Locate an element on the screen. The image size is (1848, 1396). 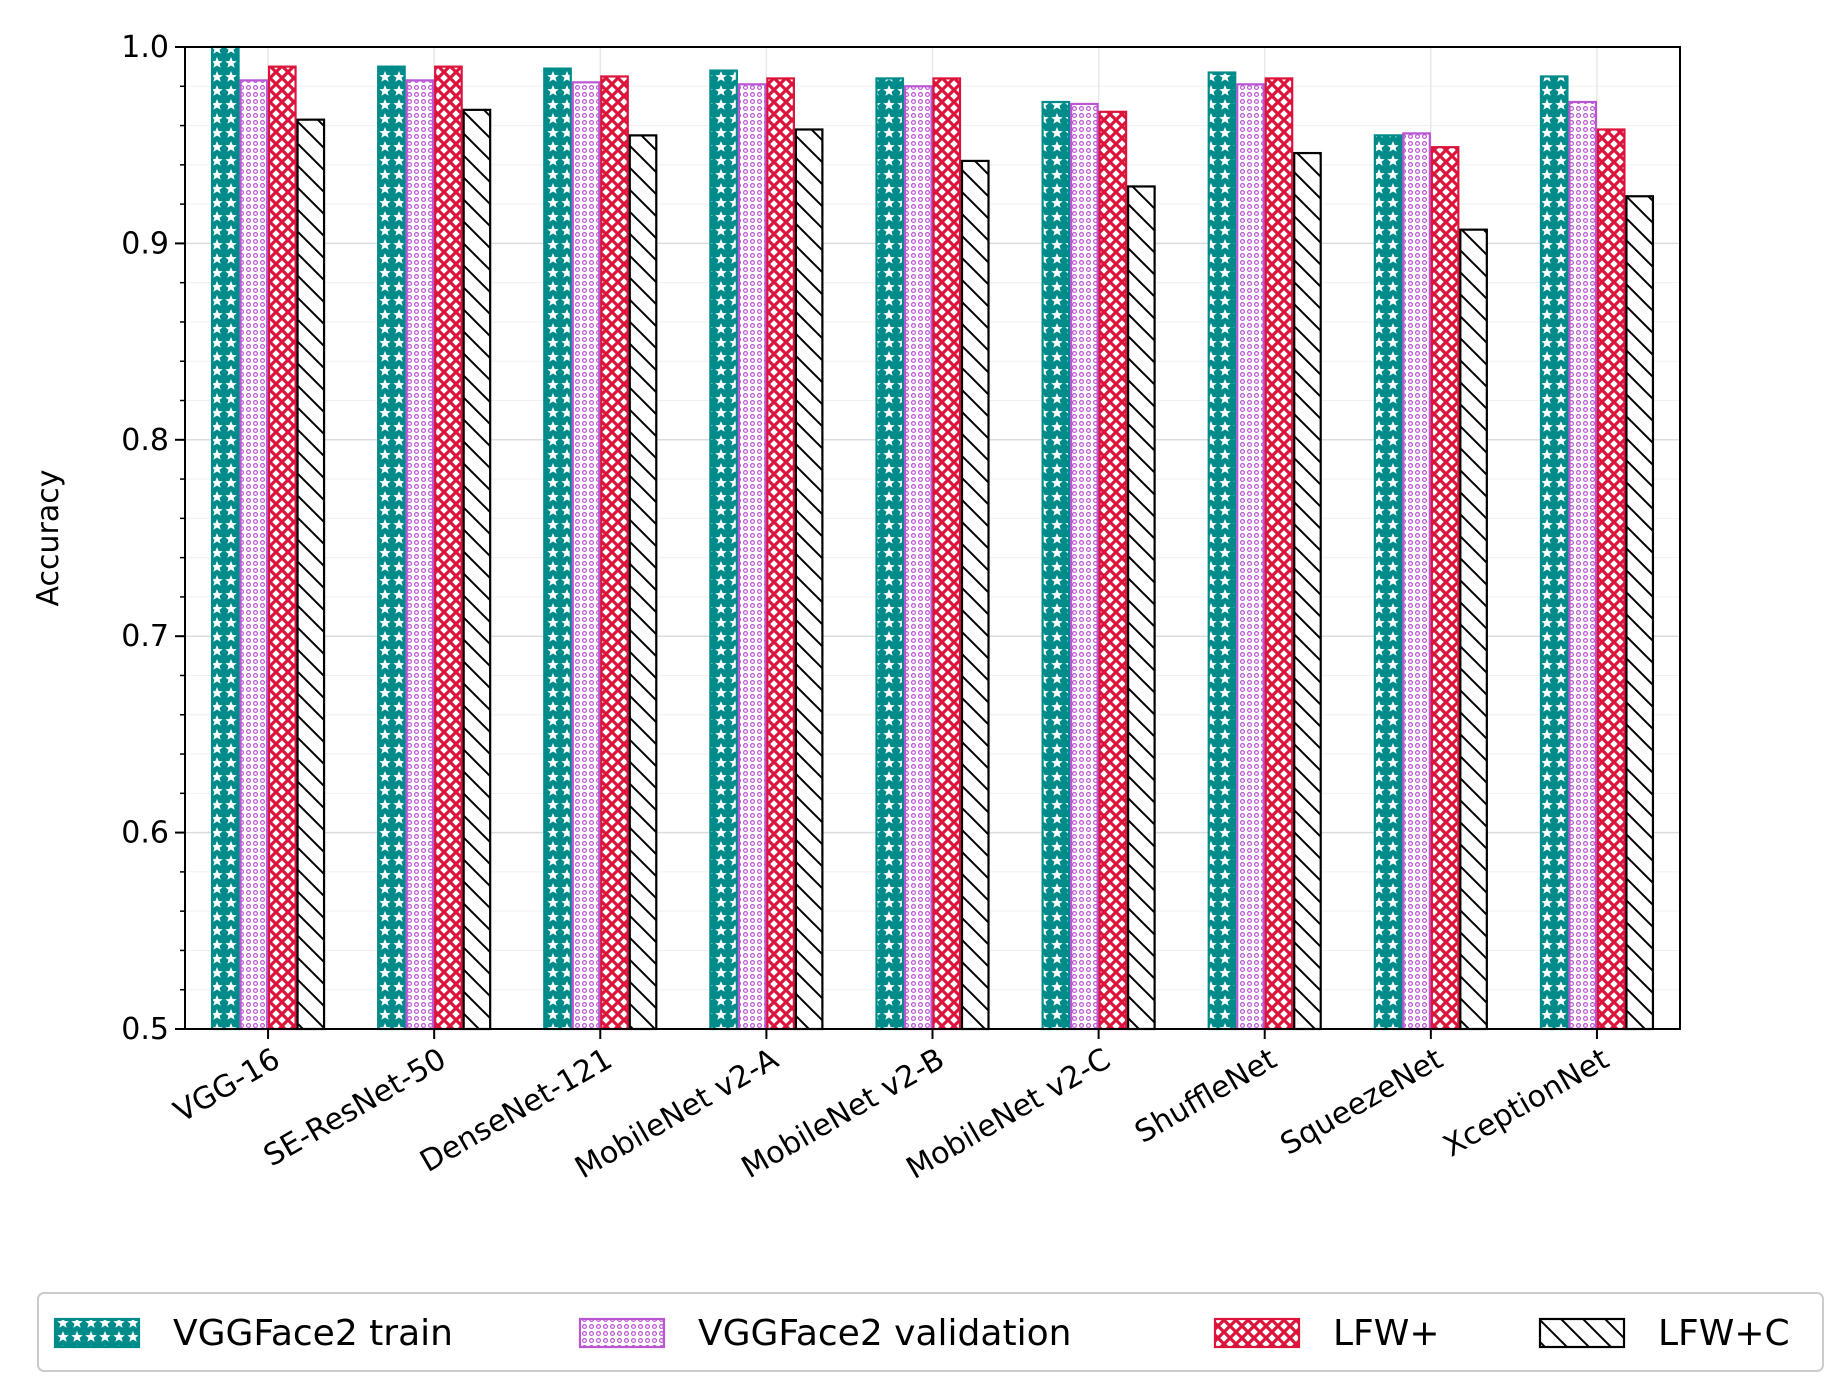
legend-label: VGGFace2 train is located at coordinates (313, 1333).